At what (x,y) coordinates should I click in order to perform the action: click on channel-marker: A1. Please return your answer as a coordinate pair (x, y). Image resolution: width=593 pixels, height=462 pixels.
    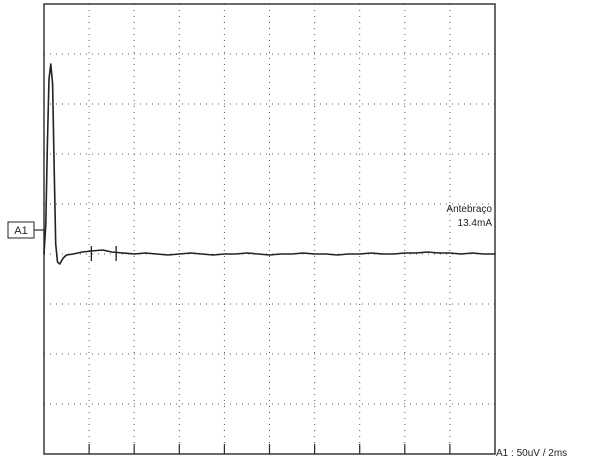
    Looking at the image, I should click on (25, 230).